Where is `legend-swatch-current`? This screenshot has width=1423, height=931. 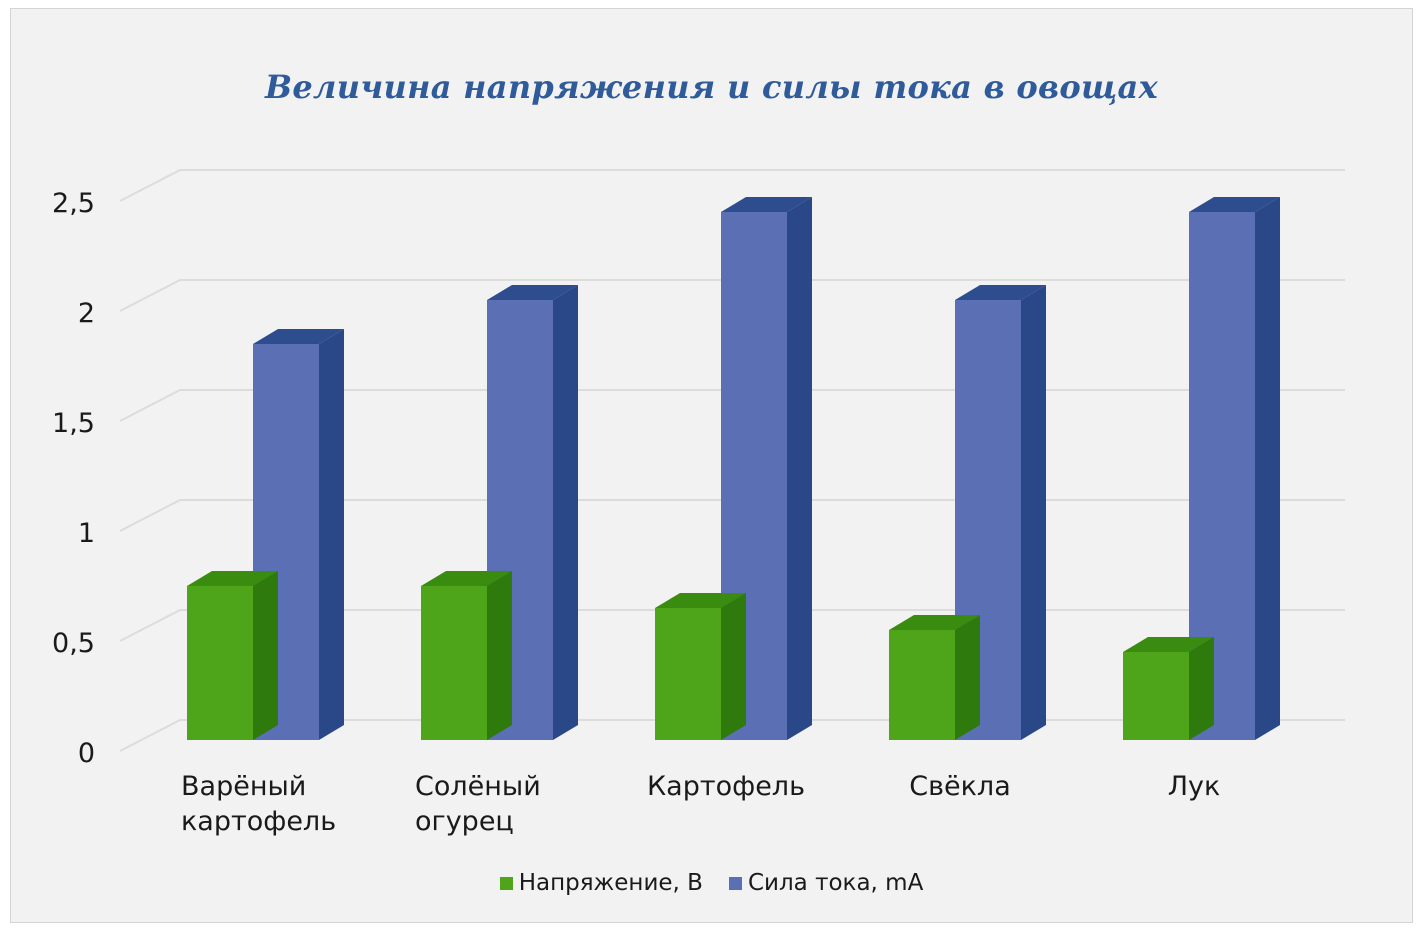 legend-swatch-current is located at coordinates (735, 883).